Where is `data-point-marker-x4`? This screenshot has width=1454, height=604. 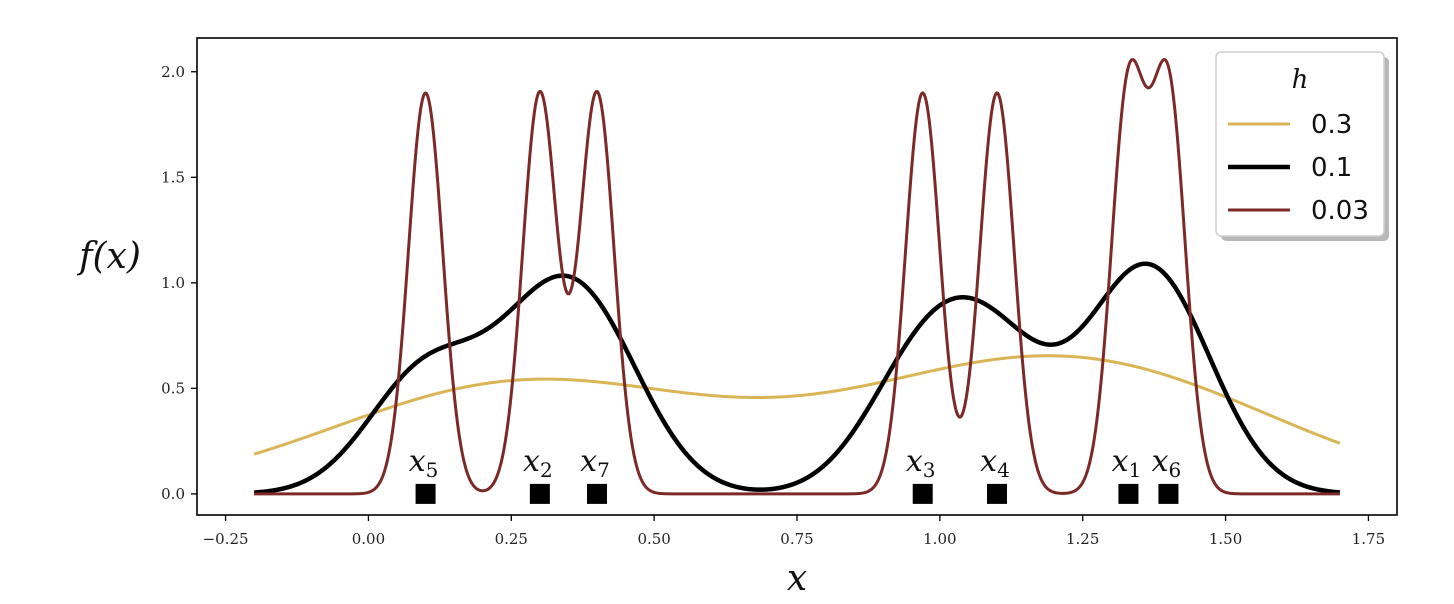 data-point-marker-x4 is located at coordinates (997, 493).